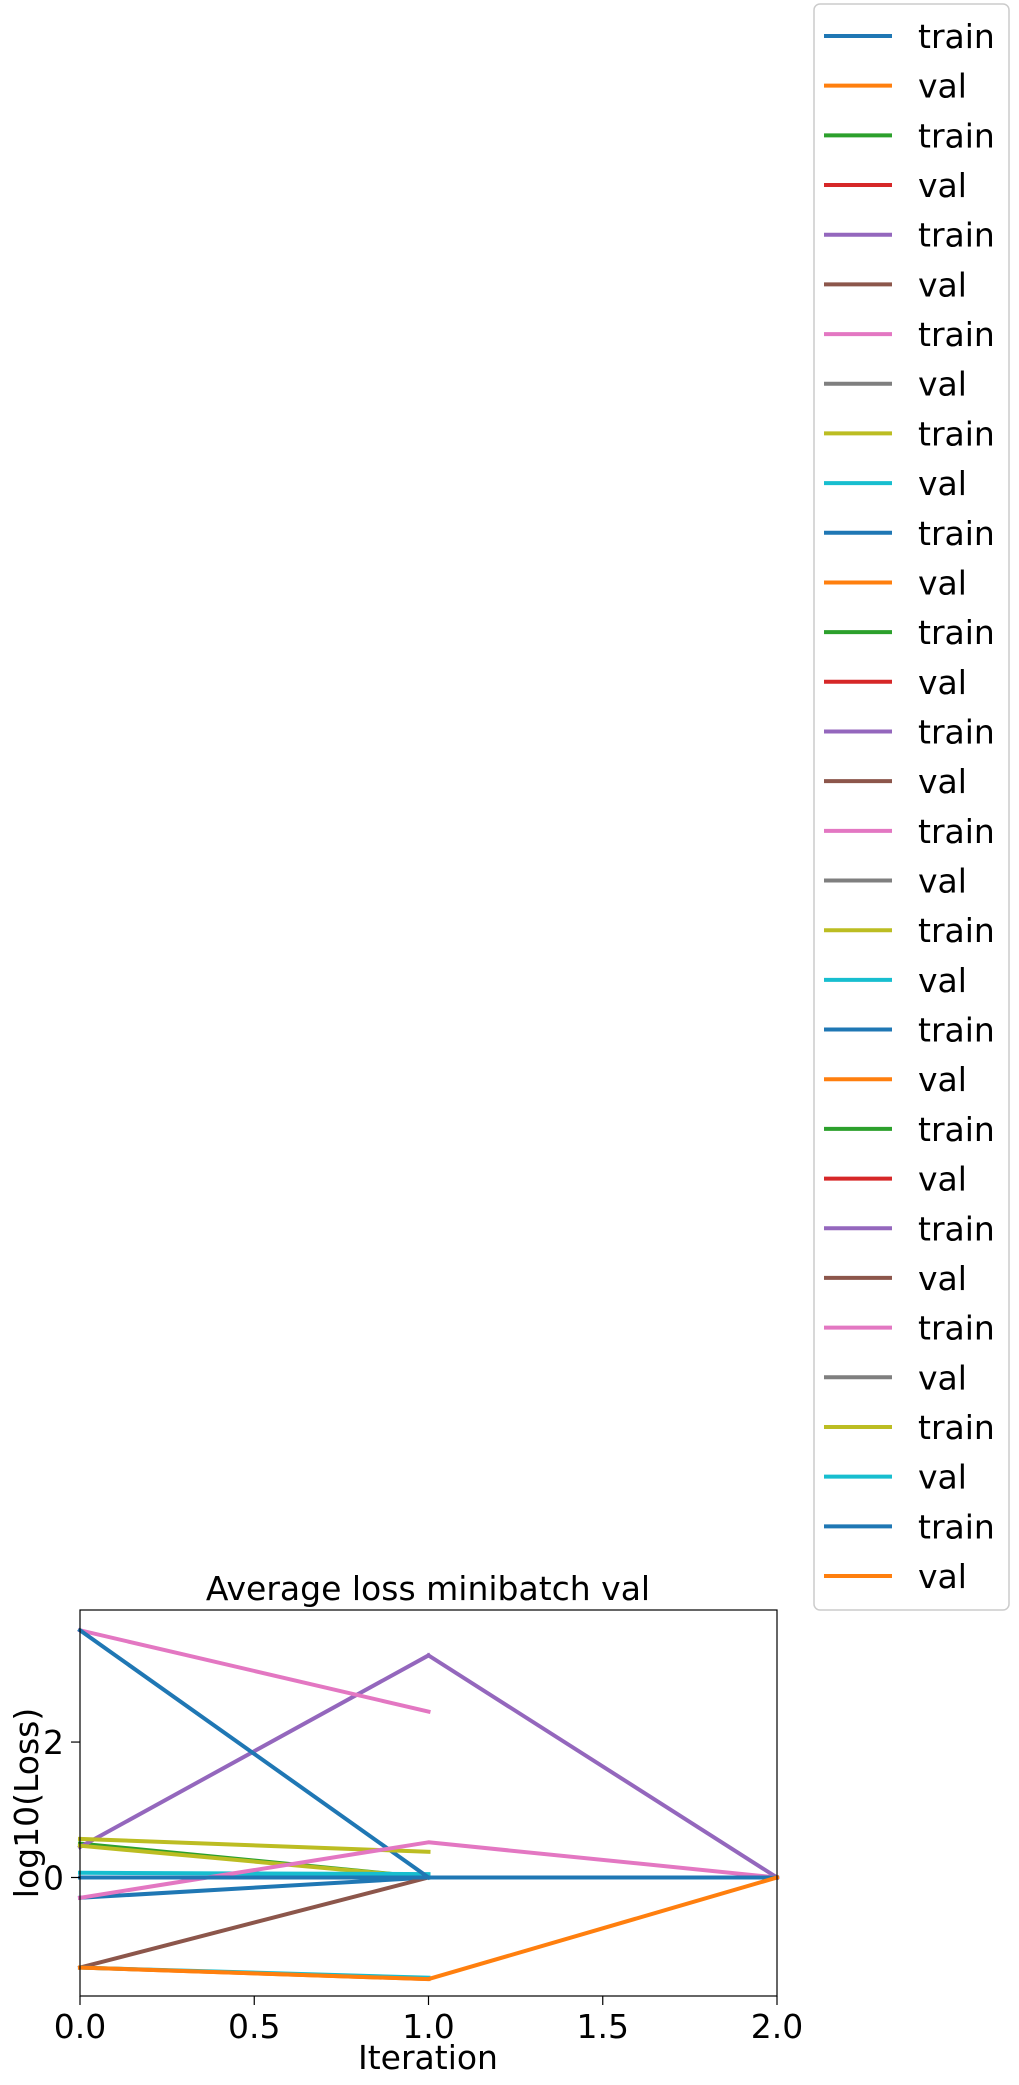 The height and width of the screenshot is (2085, 1019). I want to click on y-tick-label: 0, so click(53, 1877).